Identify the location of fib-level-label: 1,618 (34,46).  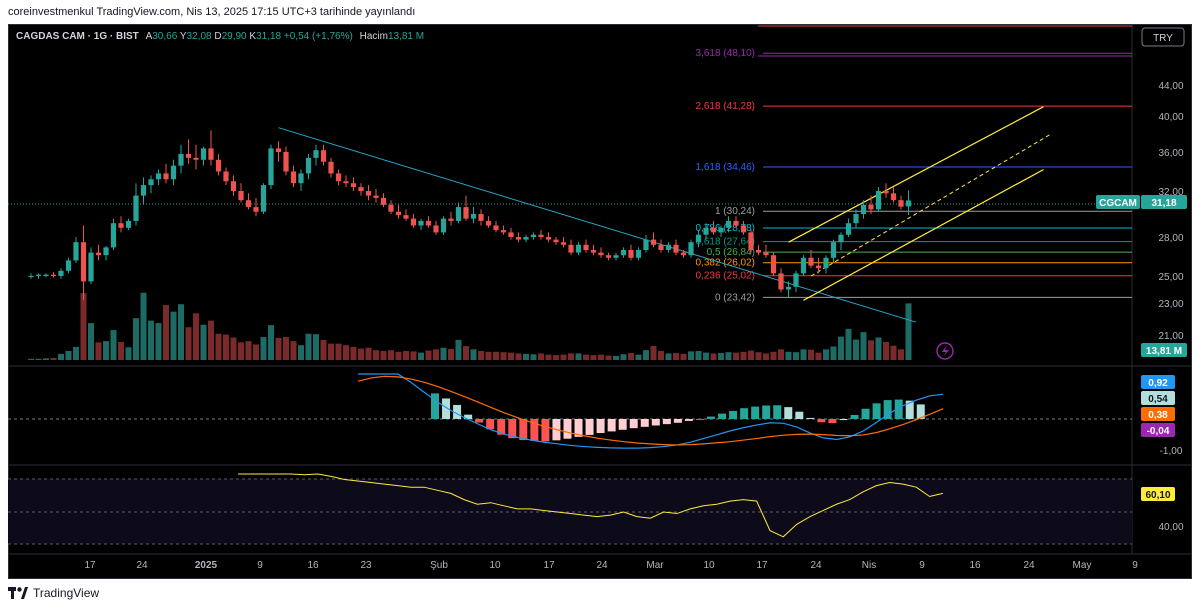
(726, 167).